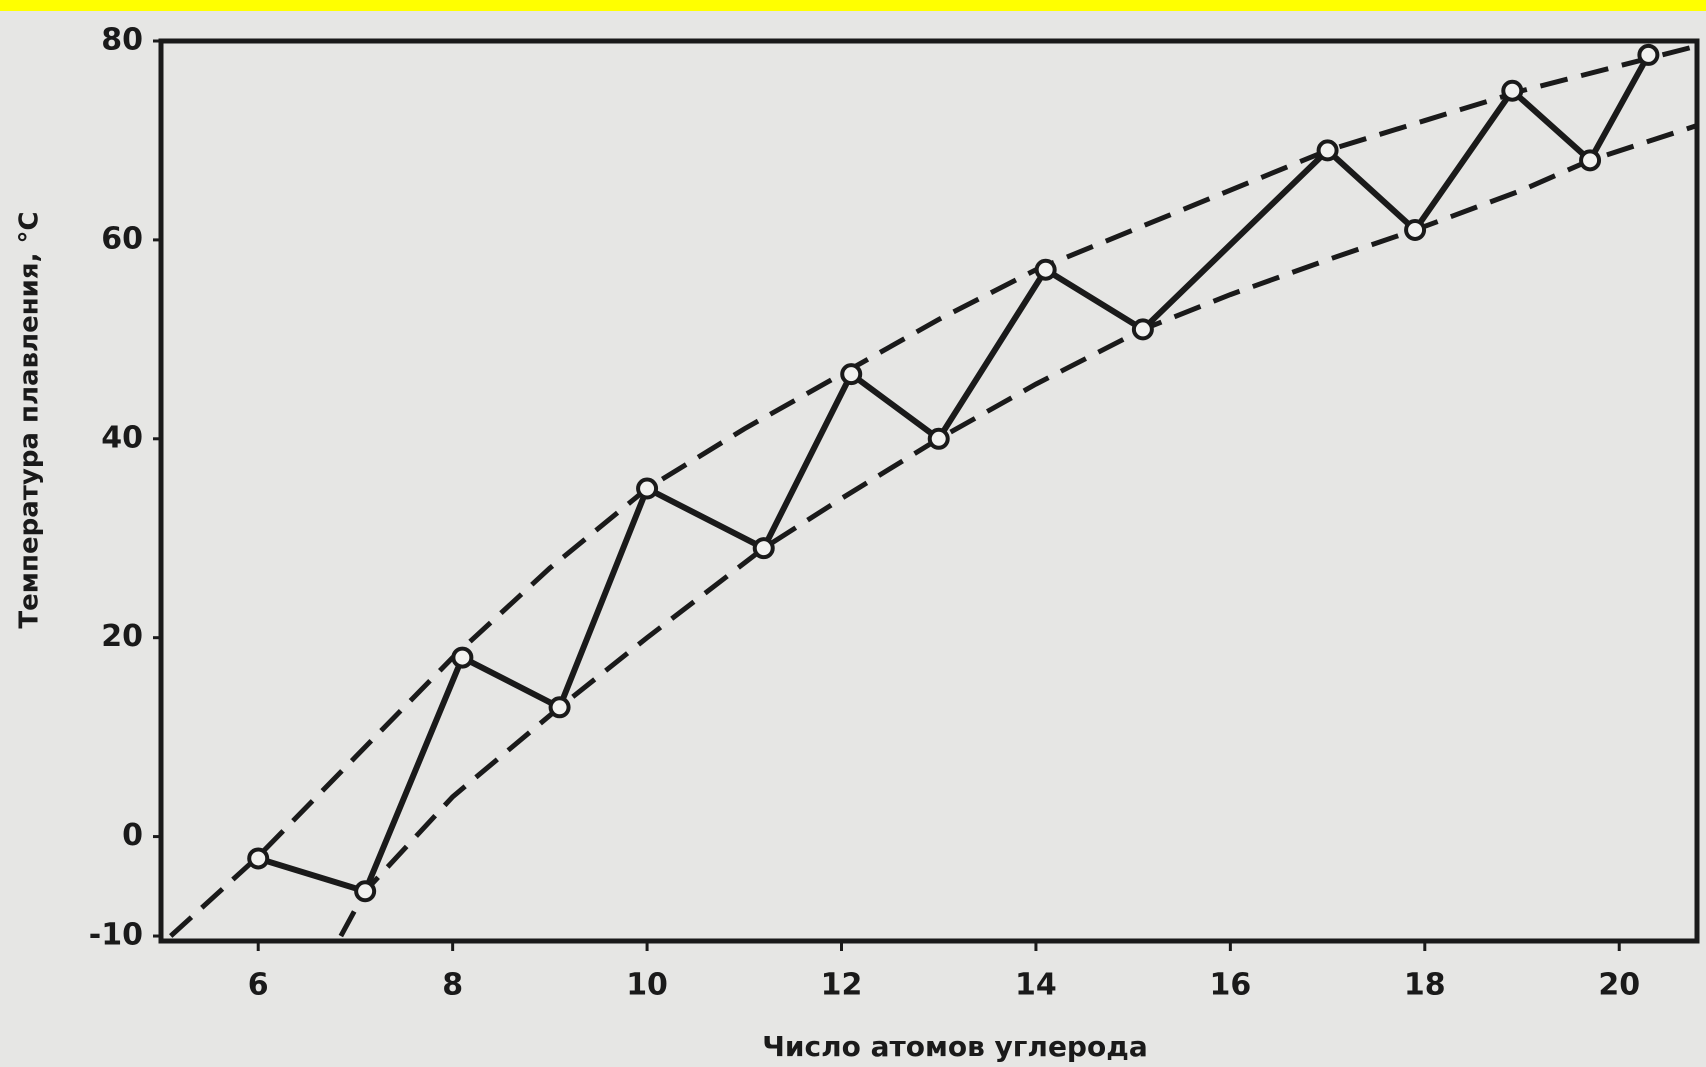 The height and width of the screenshot is (1067, 1706). I want to click on y-tick-label: -10, so click(116, 935).